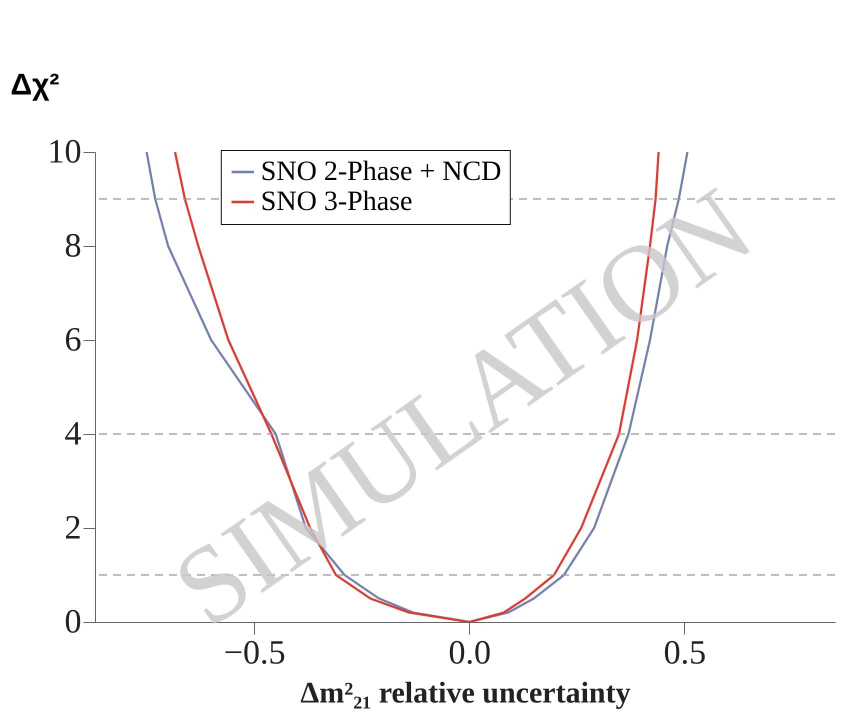  I want to click on y-axis-title: Δχ², so click(35, 85).